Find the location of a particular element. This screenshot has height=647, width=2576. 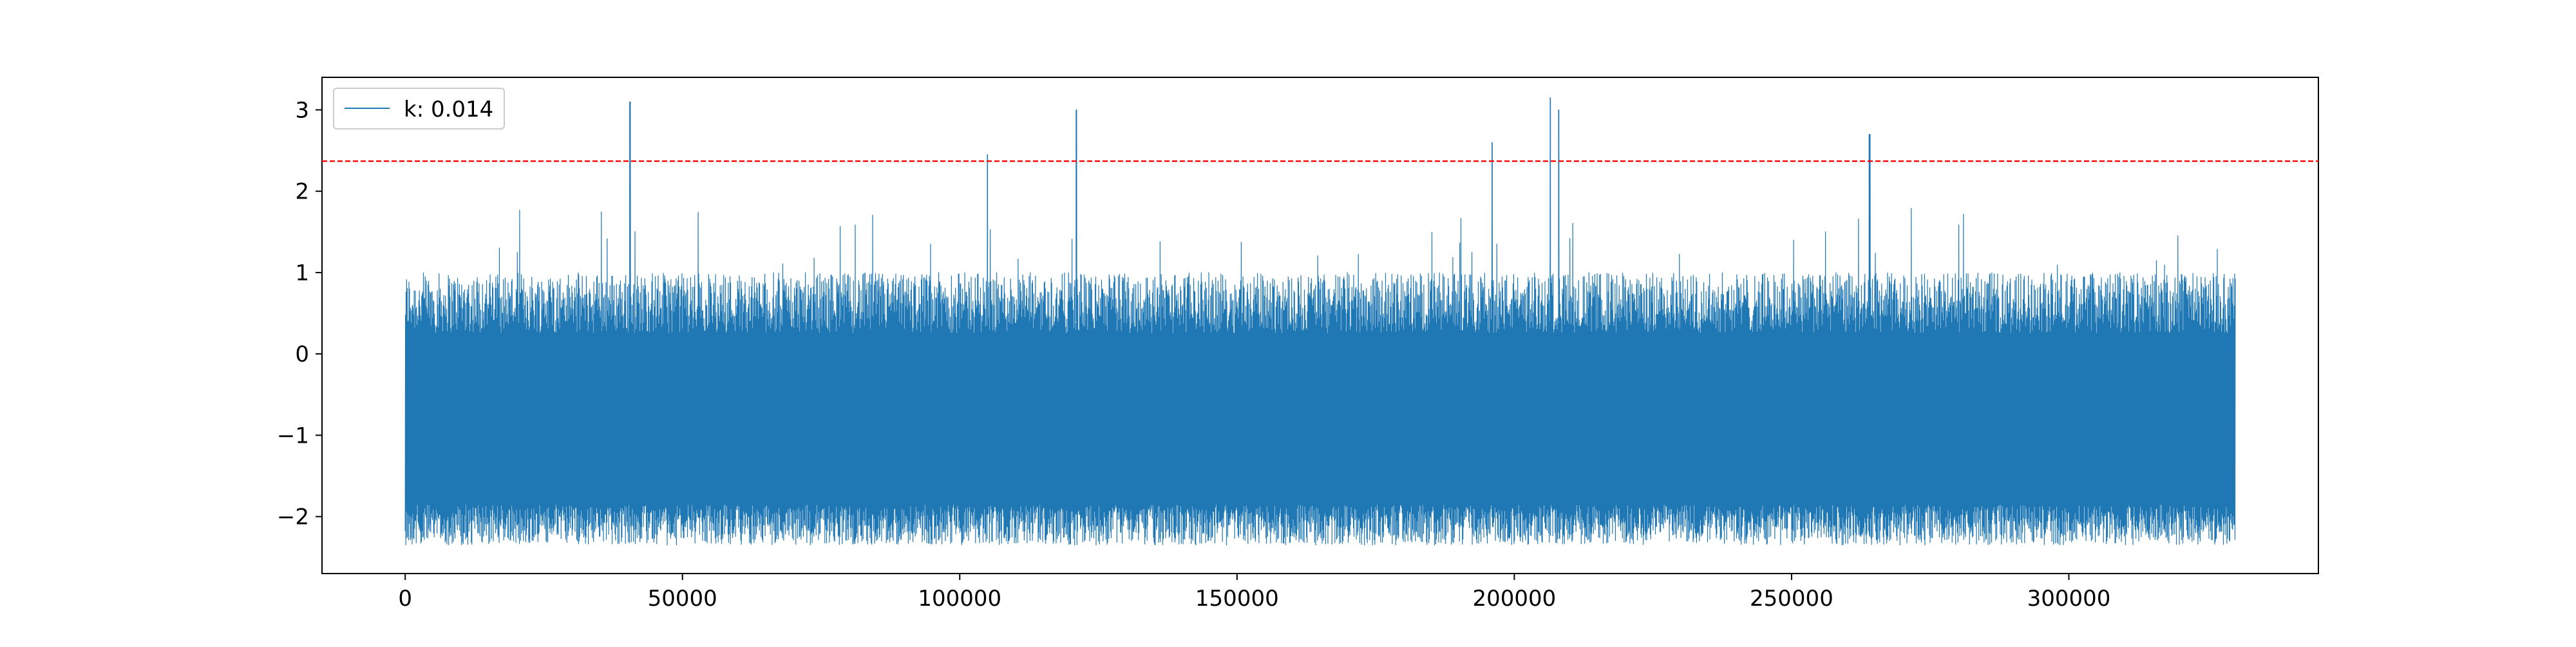

legend-label: k: 0.014 is located at coordinates (448, 109).